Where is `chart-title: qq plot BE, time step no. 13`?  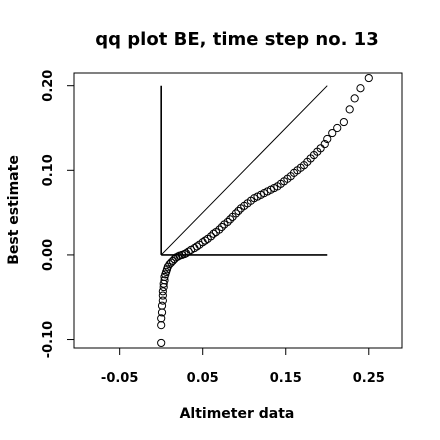
chart-title: qq plot BE, time step no. 13 is located at coordinates (236, 39).